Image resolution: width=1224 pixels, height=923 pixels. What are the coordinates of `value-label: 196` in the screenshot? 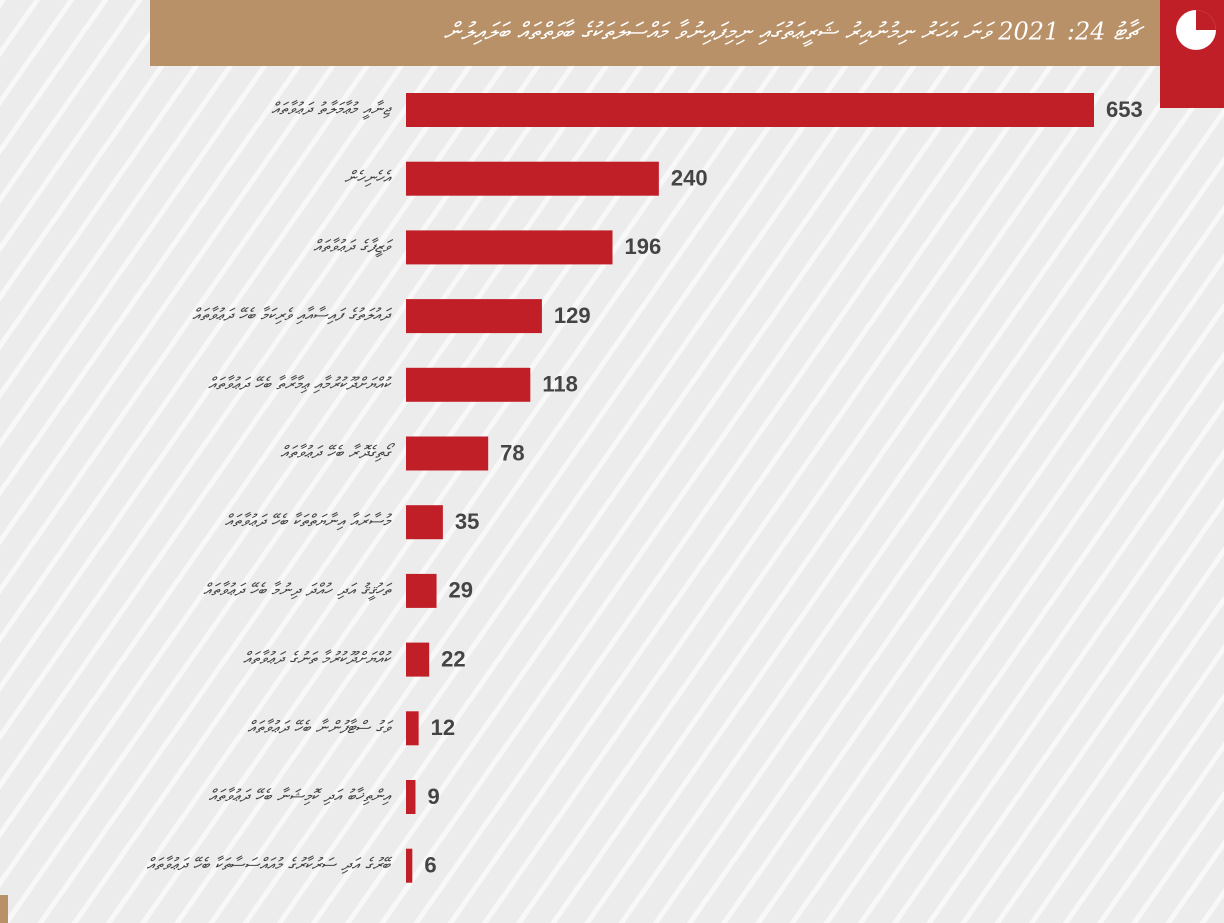 It's located at (643, 246).